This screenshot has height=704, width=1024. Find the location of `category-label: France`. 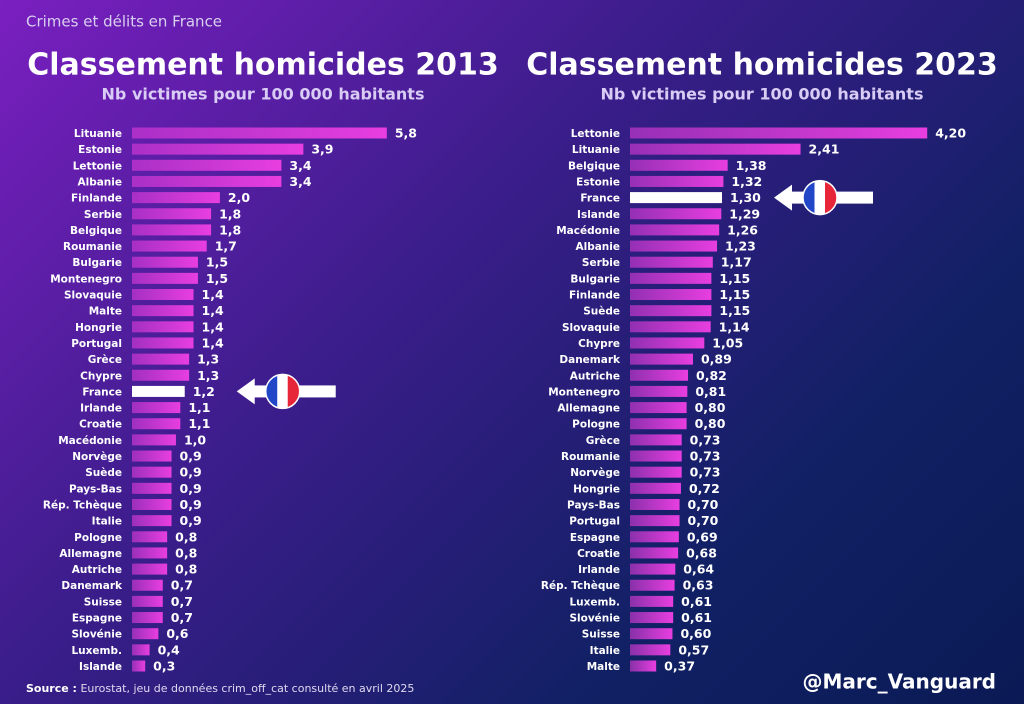

category-label: France is located at coordinates (600, 199).